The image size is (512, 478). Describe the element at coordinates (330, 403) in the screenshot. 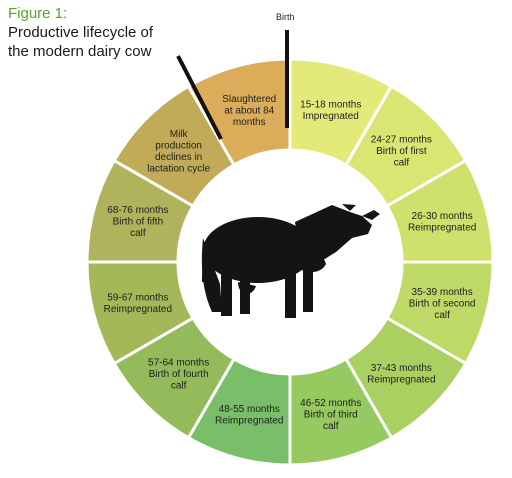

I see `stage-label-line: 46-52 months` at that location.